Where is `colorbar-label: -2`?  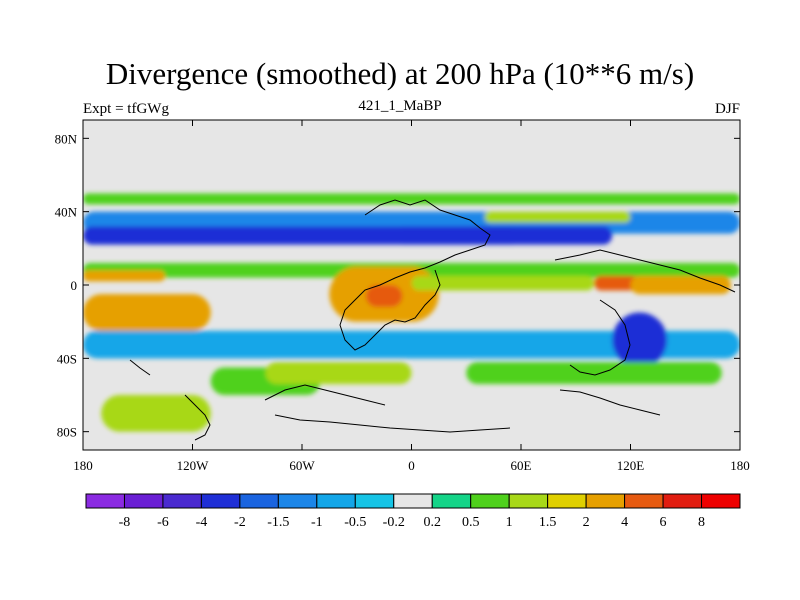
colorbar-label: -2 is located at coordinates (240, 522).